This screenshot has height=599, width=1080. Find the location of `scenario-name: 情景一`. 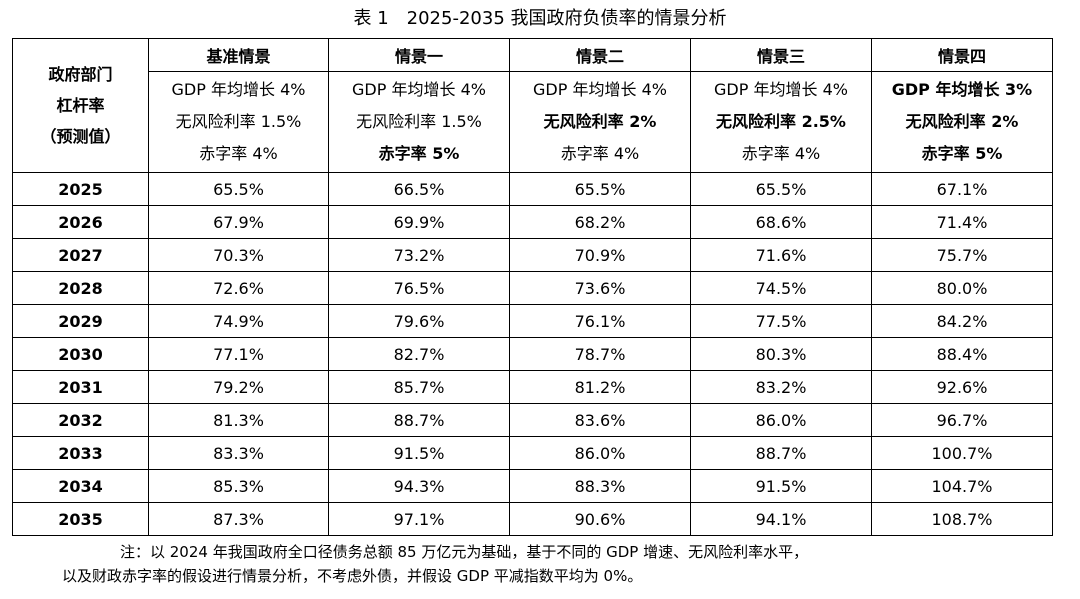

scenario-name: 情景一 is located at coordinates (419, 55).